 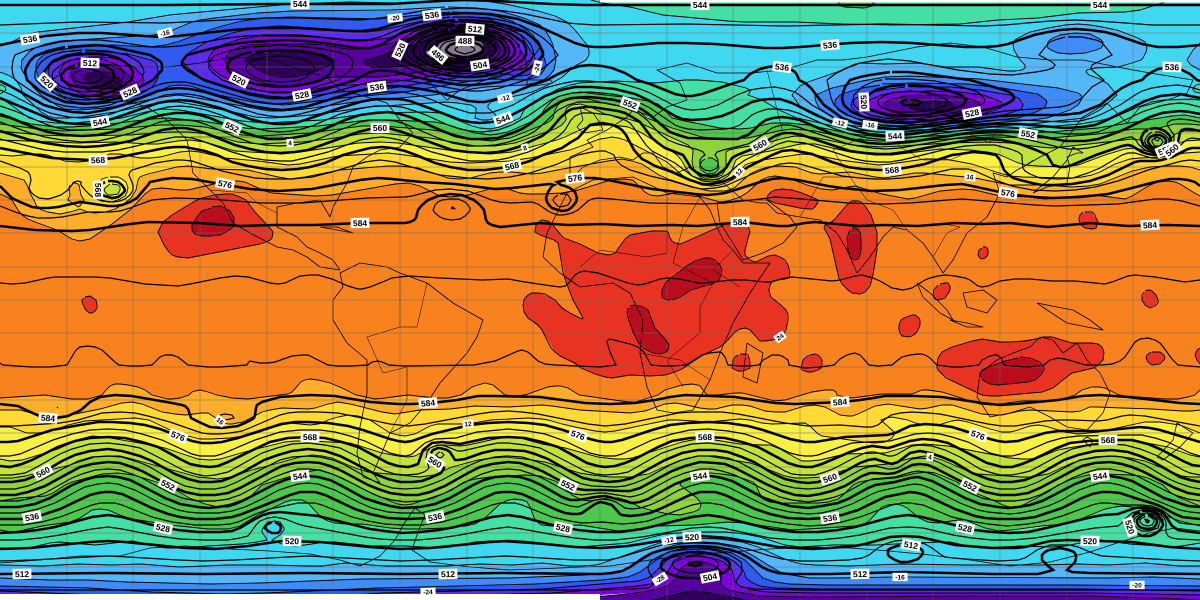 I want to click on svg-text: 488, so click(x=465, y=41).